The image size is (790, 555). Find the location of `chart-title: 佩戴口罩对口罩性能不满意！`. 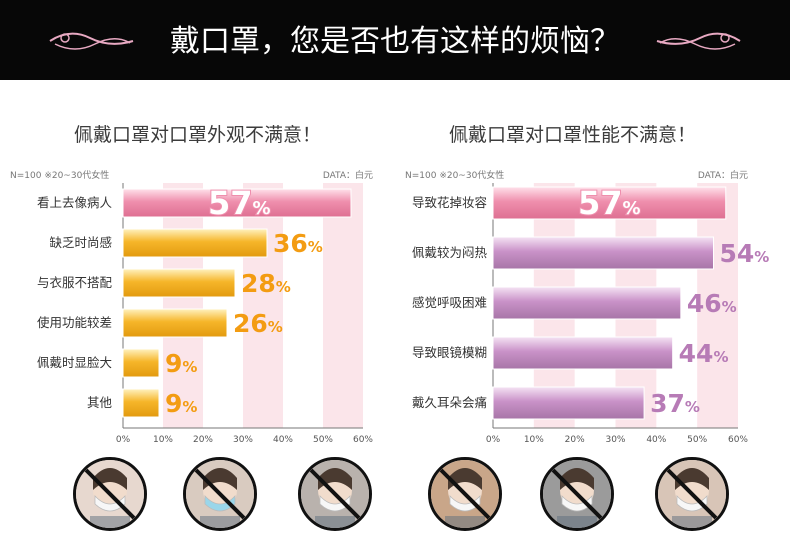

chart-title: 佩戴口罩对口罩性能不满意！ is located at coordinates (572, 135).